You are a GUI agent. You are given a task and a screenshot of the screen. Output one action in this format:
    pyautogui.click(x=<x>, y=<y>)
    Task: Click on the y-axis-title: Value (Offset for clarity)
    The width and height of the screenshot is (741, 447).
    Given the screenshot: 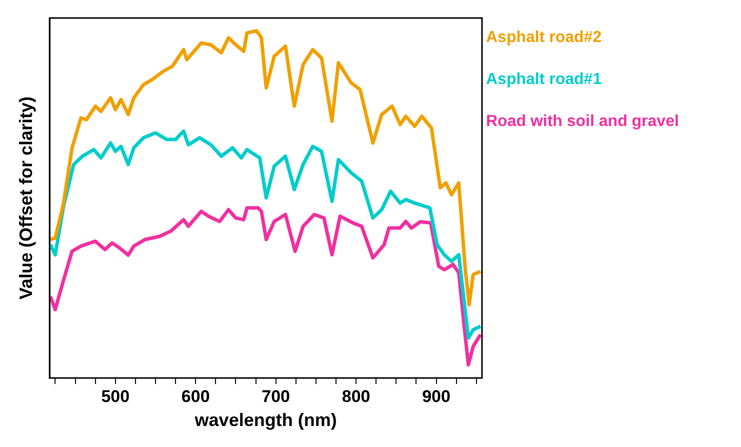 What is the action you would take?
    pyautogui.click(x=26, y=198)
    